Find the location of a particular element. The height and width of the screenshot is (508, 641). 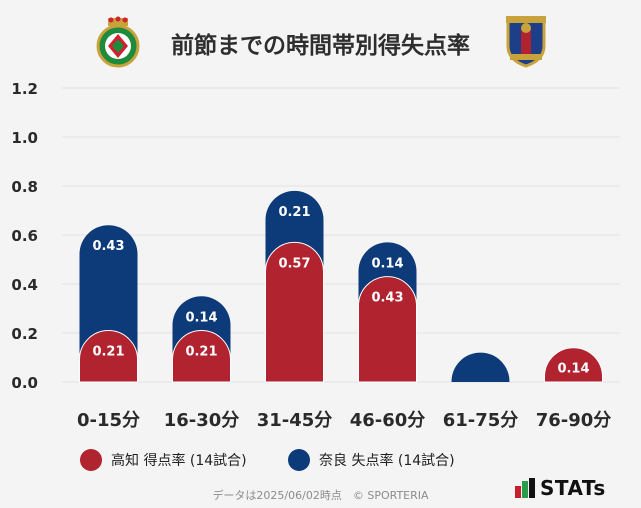

data-label-kochi: 0.43 is located at coordinates (387, 298).